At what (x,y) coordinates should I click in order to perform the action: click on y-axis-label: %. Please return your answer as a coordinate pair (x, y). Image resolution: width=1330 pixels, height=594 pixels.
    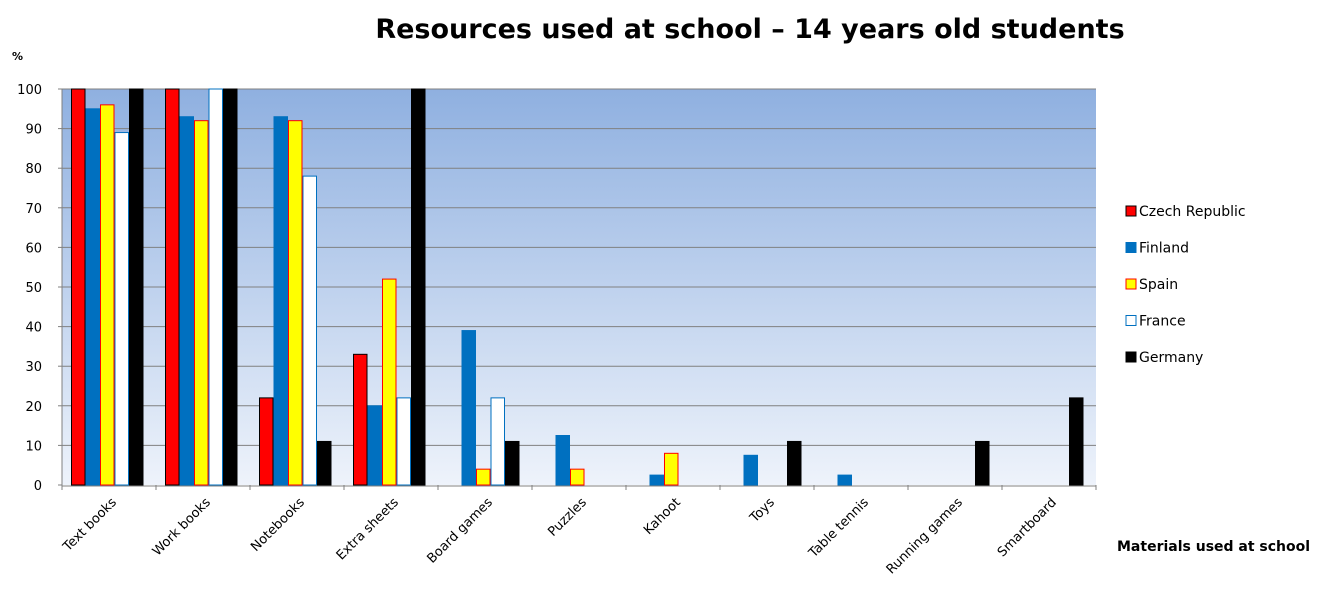
    Looking at the image, I should click on (17, 56).